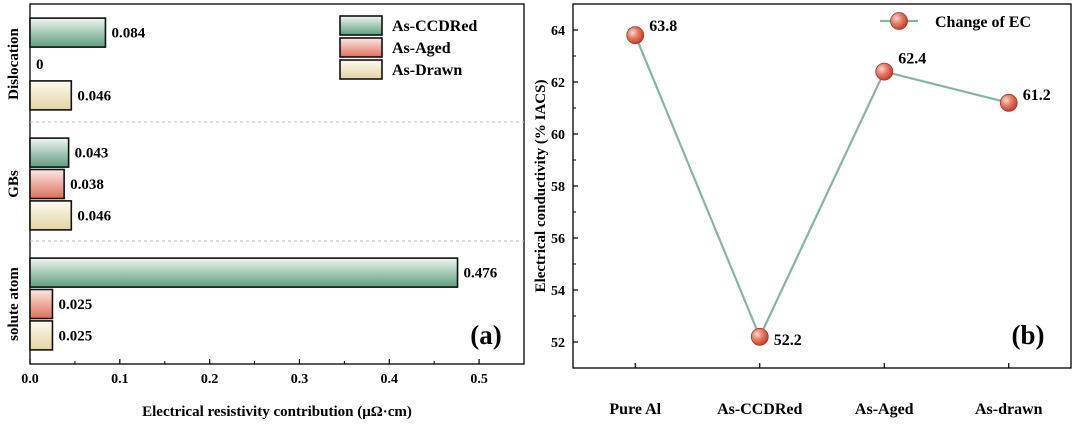 This screenshot has height=427, width=1080. Describe the element at coordinates (51, 95) in the screenshot. I see `bar-dislocation-as-drawn` at that location.